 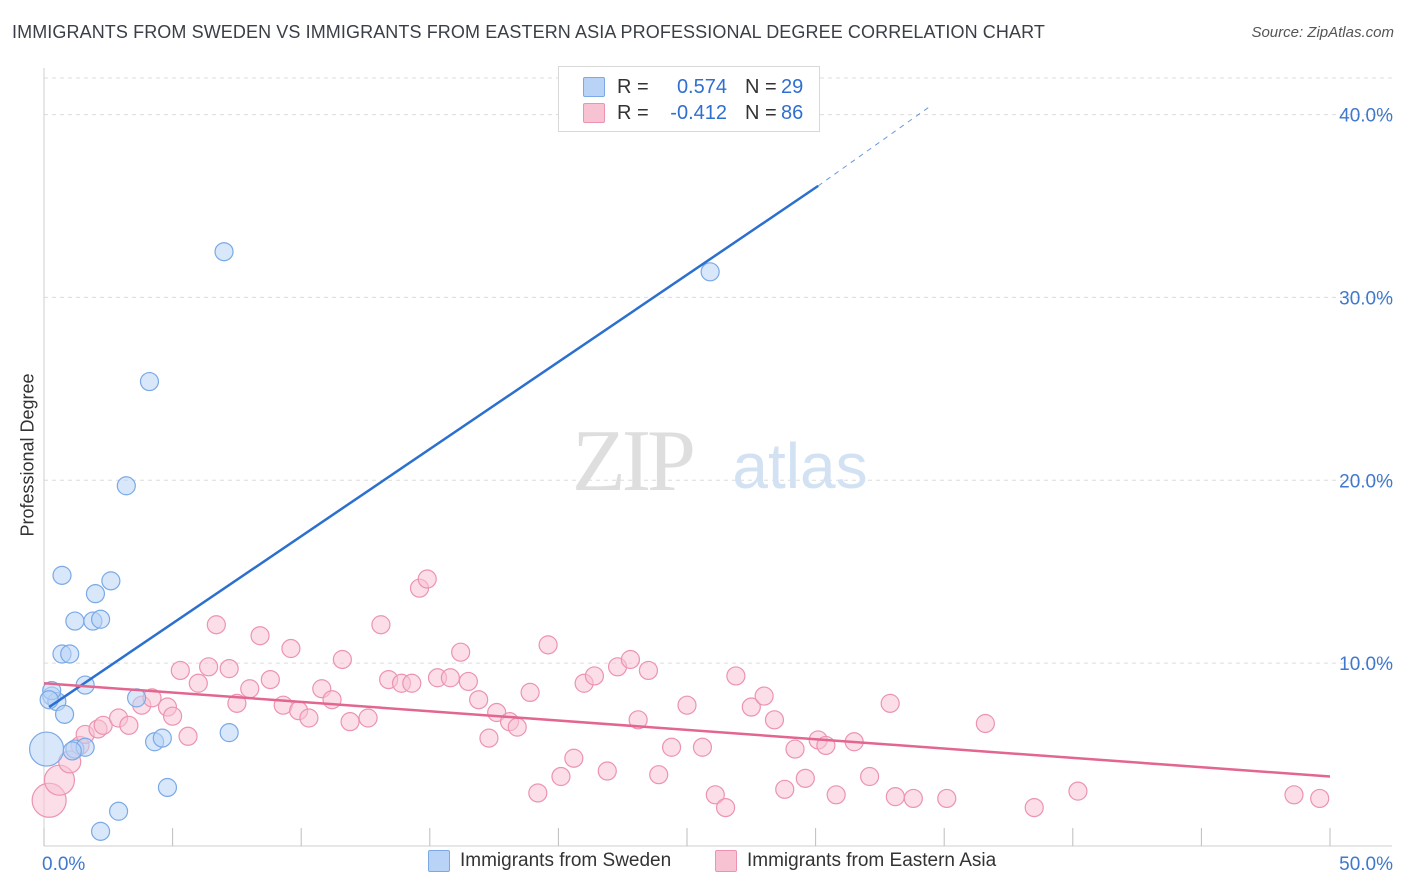 What do you see at coordinates (687, 730) in the screenshot?
I see `eastern-asia-trendline` at bounding box center [687, 730].